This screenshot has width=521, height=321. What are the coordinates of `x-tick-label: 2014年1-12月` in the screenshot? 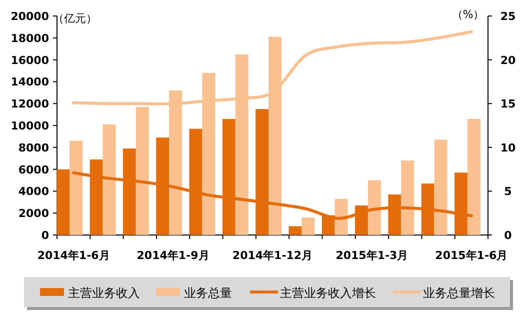 It's located at (272, 255).